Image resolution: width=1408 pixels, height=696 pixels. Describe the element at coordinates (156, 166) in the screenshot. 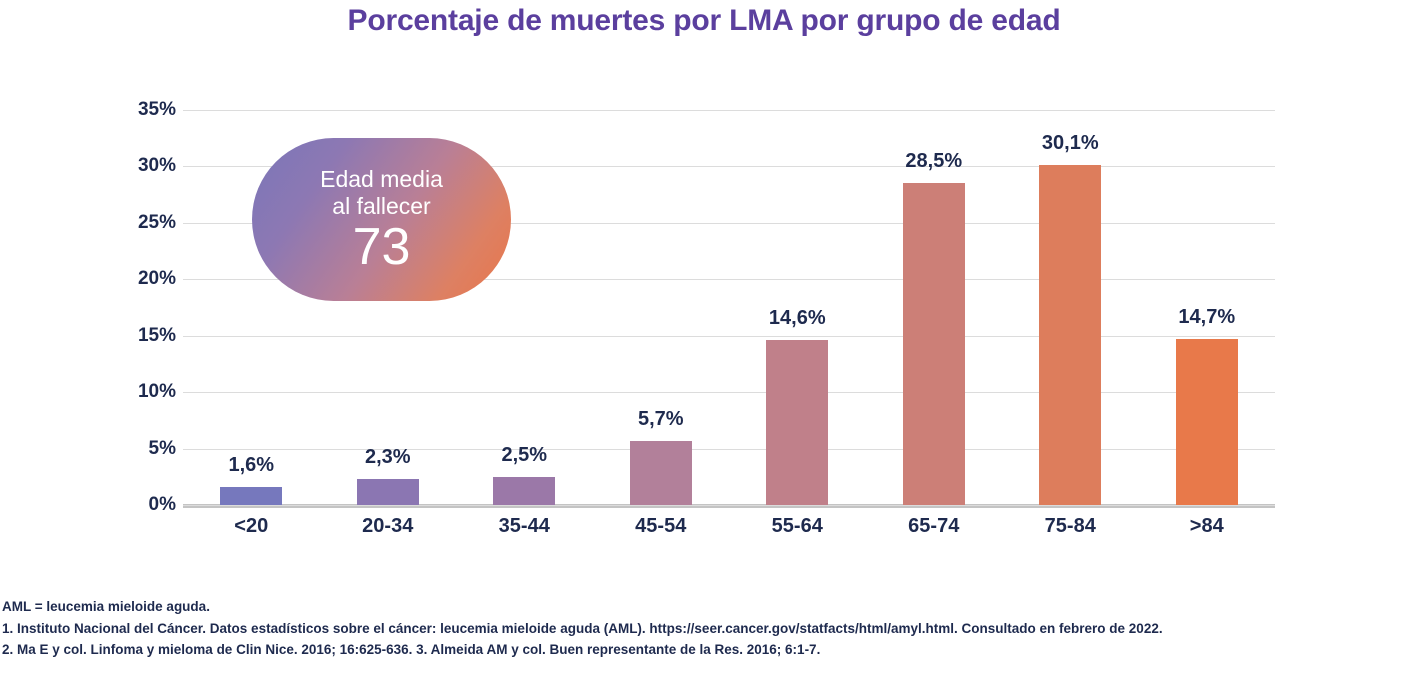

I see `y-axis-tick-label: 30%` at that location.